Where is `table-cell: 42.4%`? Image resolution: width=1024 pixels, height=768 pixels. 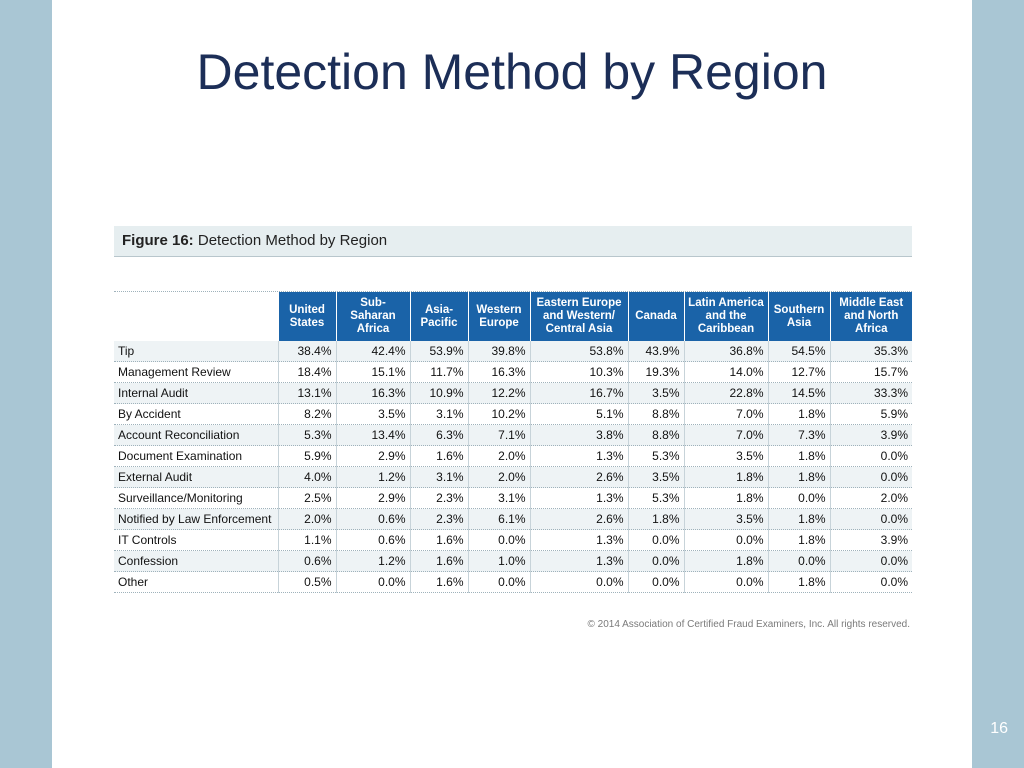 table-cell: 42.4% is located at coordinates (372, 351).